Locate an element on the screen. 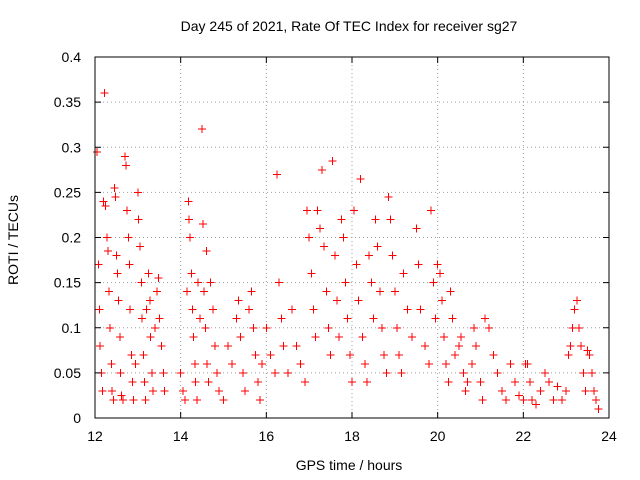  y-tick-label: 0.15 is located at coordinates (67, 283).